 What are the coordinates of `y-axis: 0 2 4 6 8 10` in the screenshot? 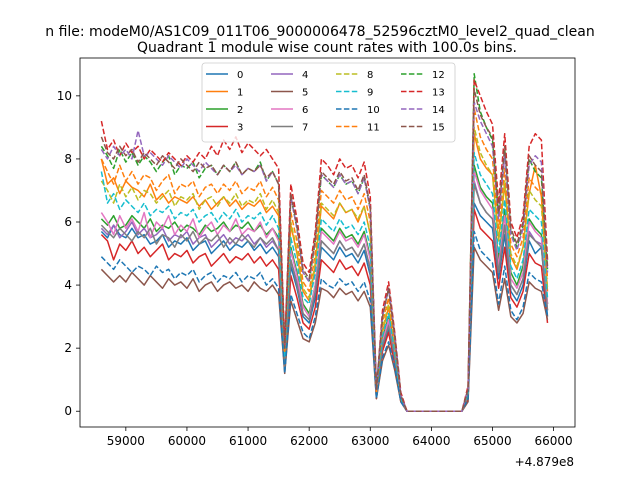 It's located at (68, 253).